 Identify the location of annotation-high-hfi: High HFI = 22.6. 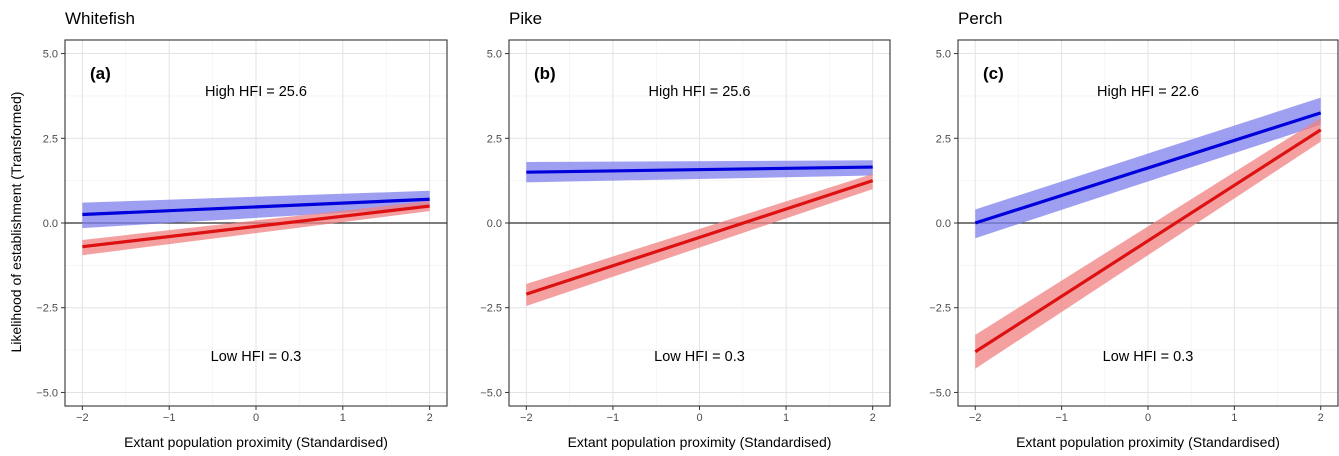
(1148, 92).